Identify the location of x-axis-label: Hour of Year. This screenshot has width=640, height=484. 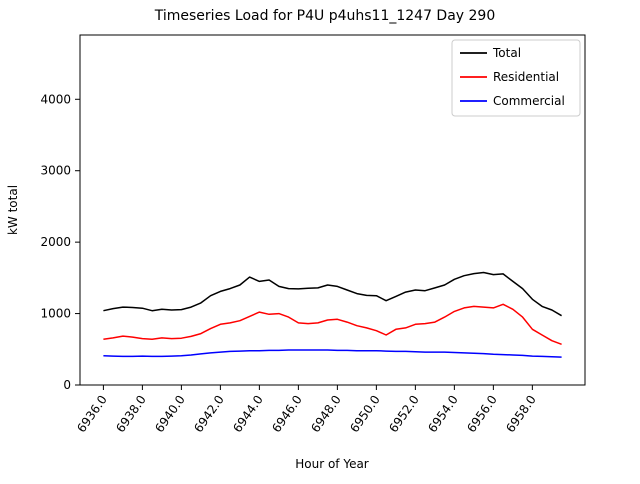
(332, 464).